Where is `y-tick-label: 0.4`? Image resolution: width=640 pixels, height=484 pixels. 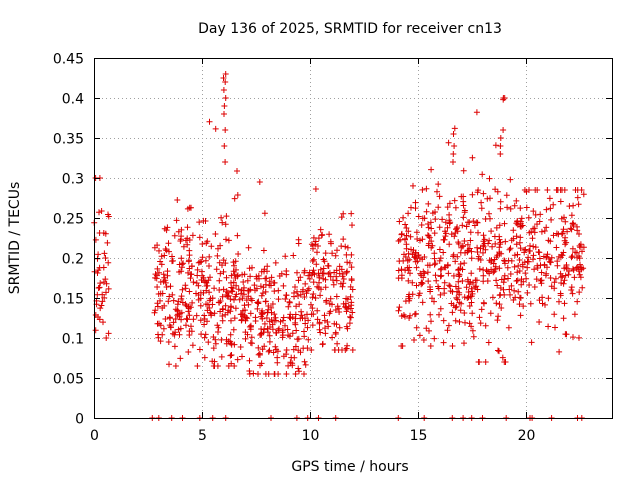
y-tick-label: 0.4 is located at coordinates (73, 100).